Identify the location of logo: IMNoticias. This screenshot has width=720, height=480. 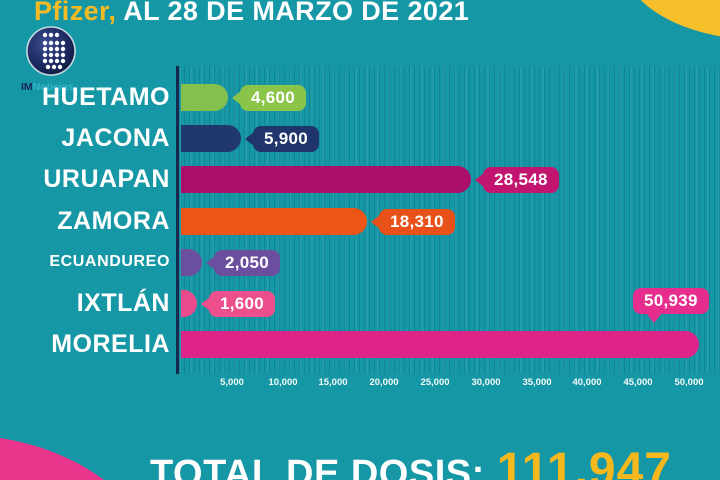
(49, 59).